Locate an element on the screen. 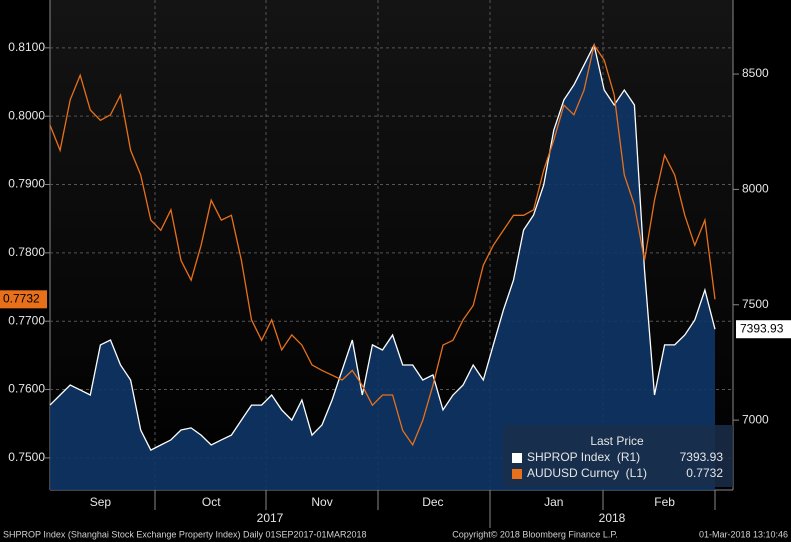 The height and width of the screenshot is (542, 791). legend-label: SHPROP Index (R1) is located at coordinates (583, 457).